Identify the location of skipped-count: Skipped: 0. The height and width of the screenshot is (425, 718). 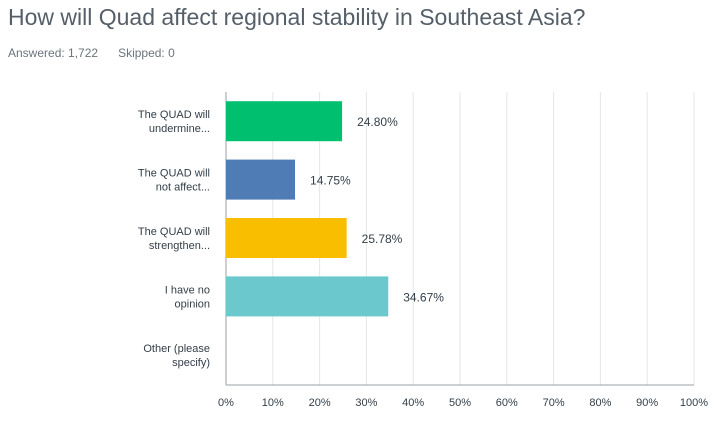
(146, 53).